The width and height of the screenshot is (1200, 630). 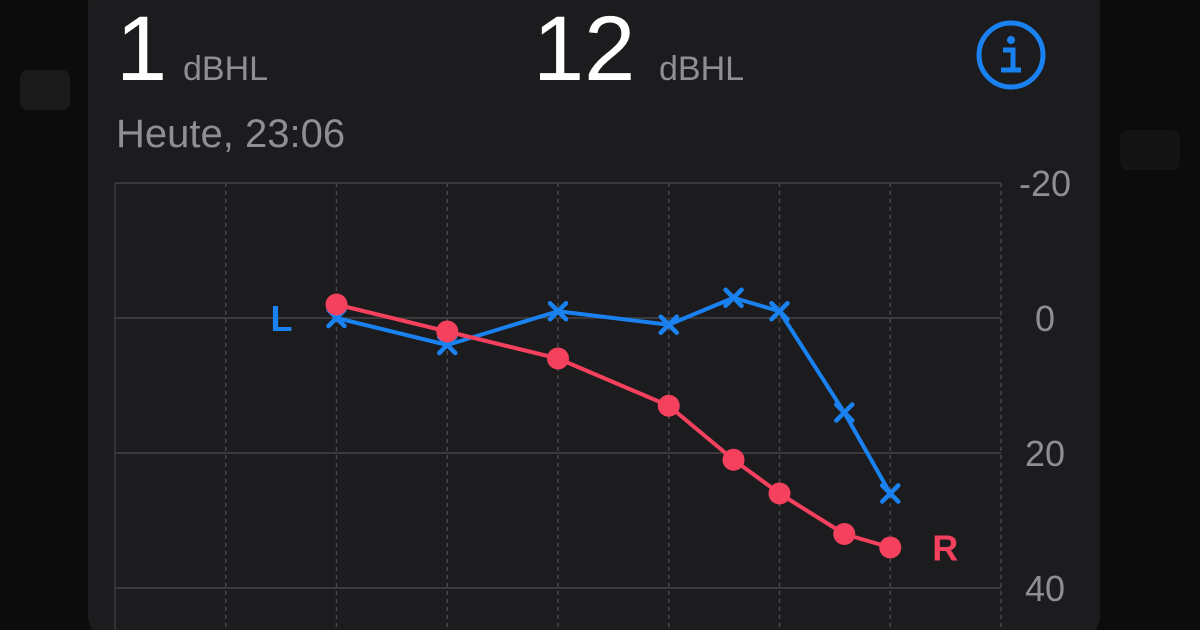 I want to click on series-label: R, so click(x=945, y=548).